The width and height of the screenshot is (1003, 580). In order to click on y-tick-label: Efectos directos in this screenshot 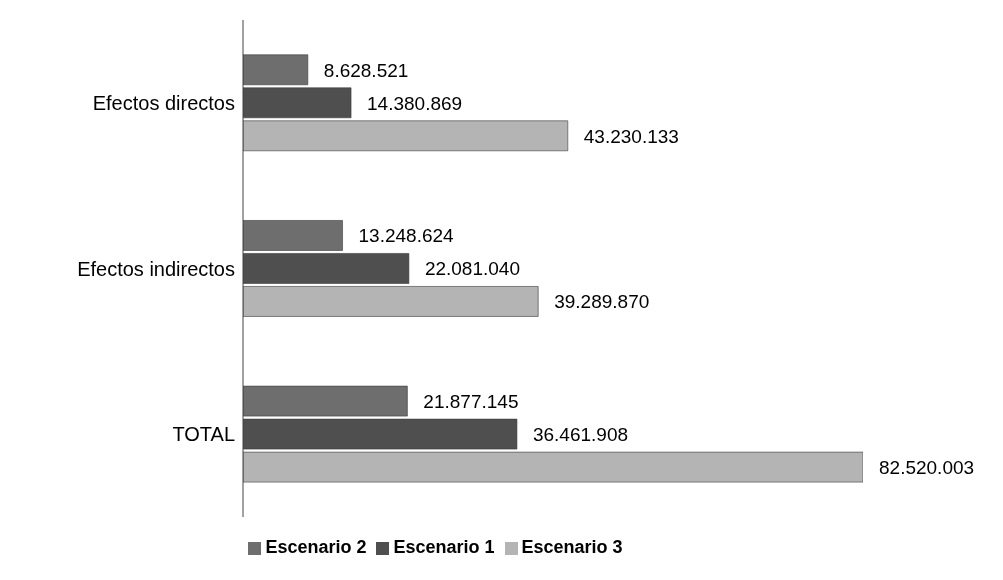, I will do `click(163, 102)`.